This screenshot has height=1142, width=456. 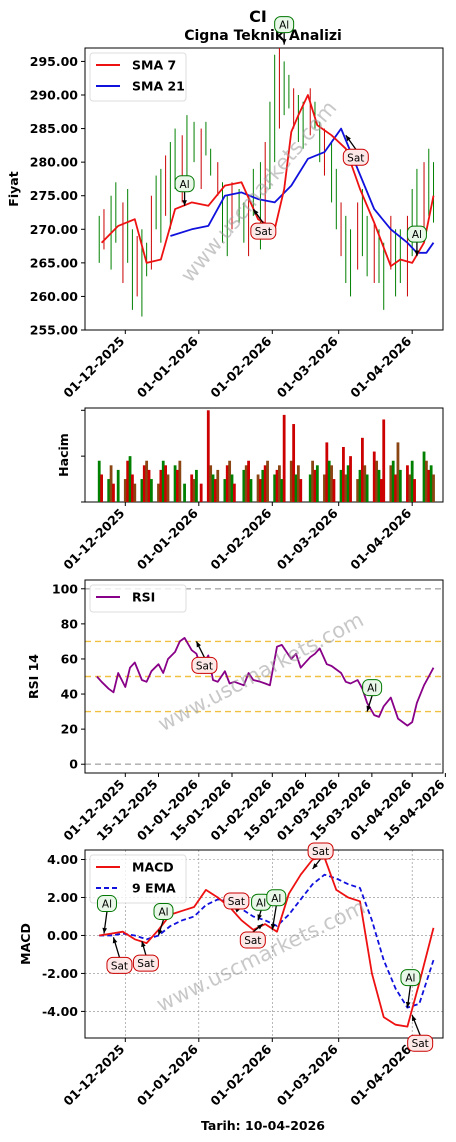 I want to click on legend-label: 9 EMA, so click(x=154, y=888).